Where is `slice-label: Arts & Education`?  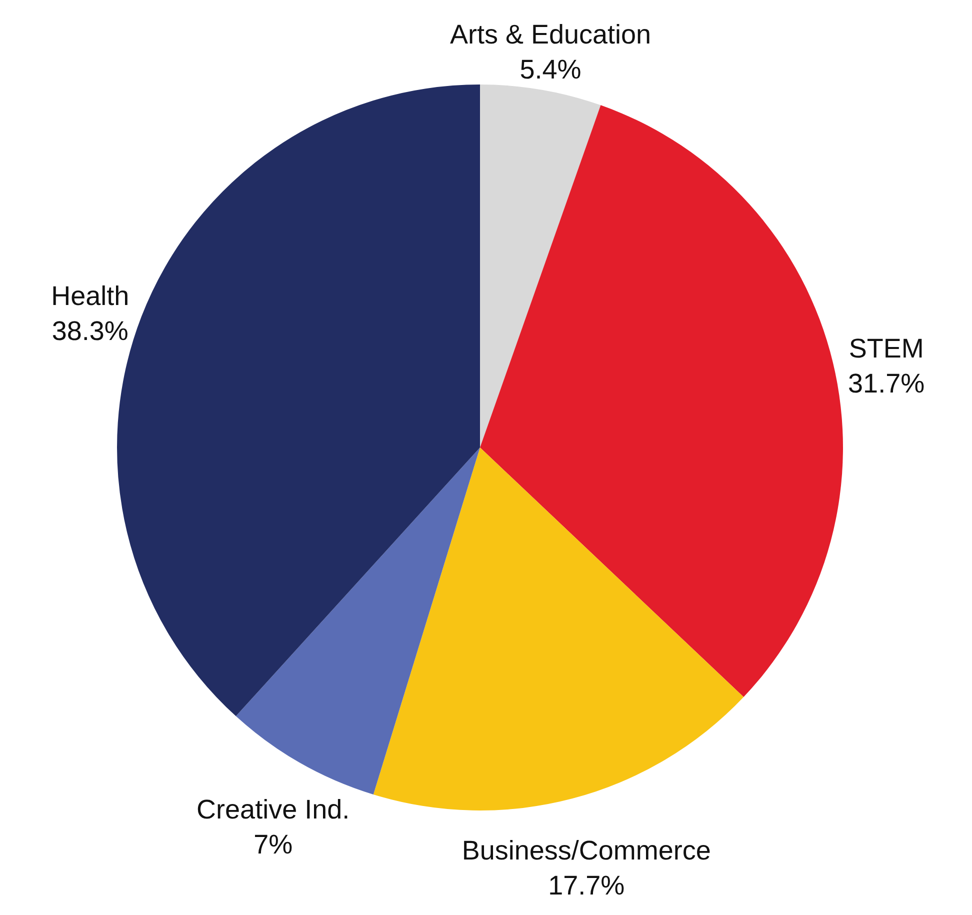 slice-label: Arts & Education is located at coordinates (551, 34).